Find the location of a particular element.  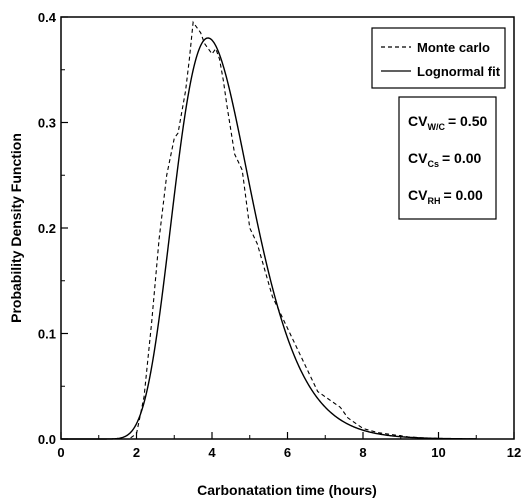

cv-subscript: RH is located at coordinates (433, 201).